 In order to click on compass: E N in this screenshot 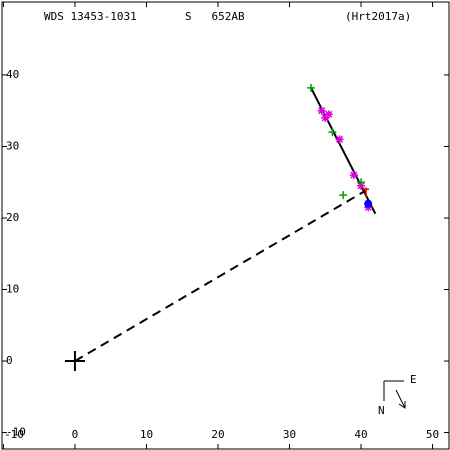, I will do `click(397, 395)`.